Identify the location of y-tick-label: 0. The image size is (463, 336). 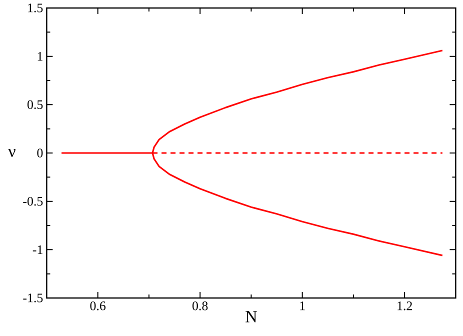
(40, 153).